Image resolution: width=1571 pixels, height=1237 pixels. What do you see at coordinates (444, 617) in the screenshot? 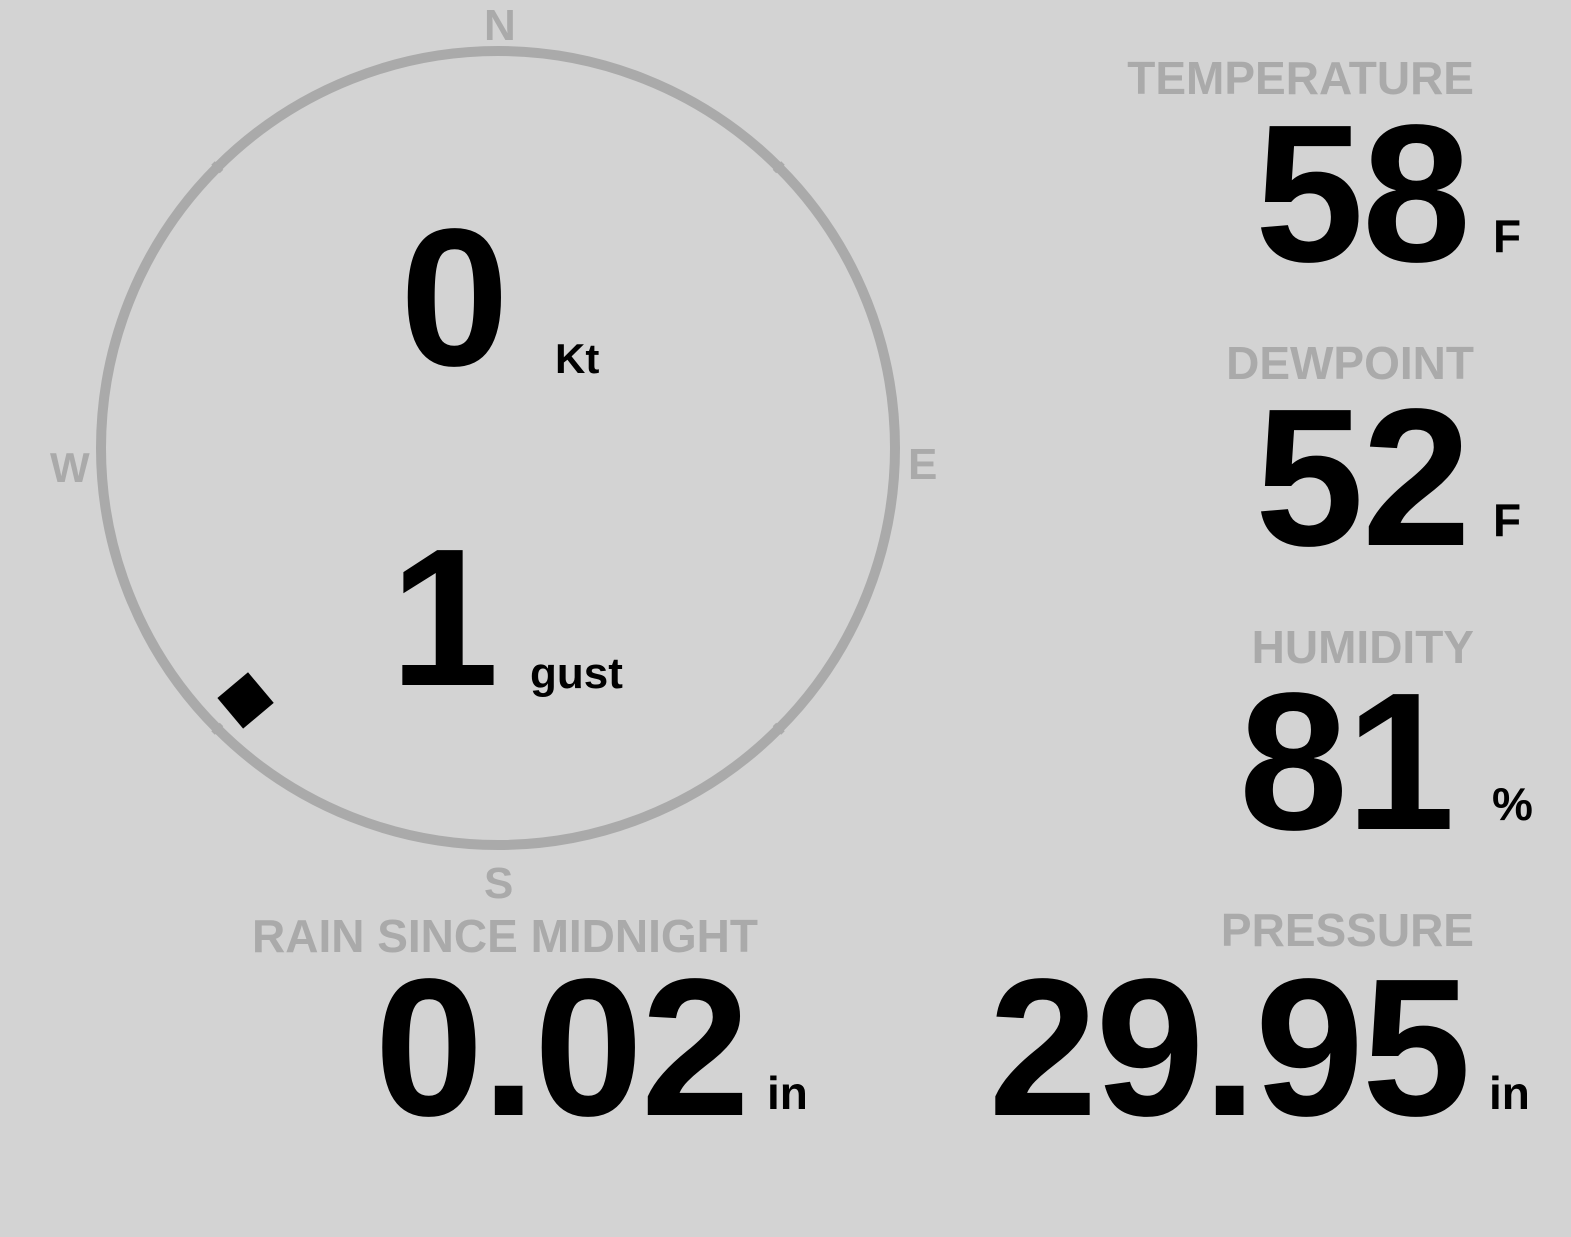
I see `wind-gust-value: 1` at bounding box center [444, 617].